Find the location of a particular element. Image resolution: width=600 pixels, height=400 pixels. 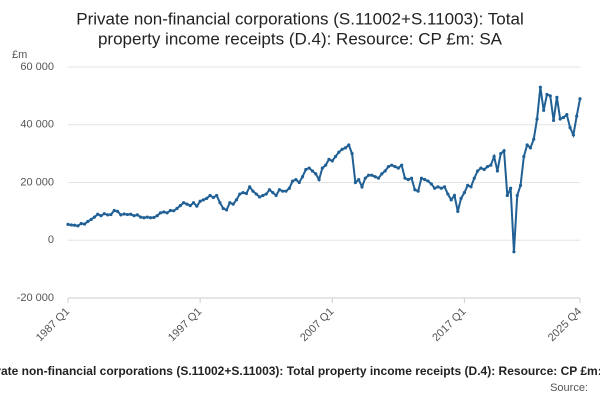

x-tick-label: 1987 Q1 is located at coordinates (53, 325).